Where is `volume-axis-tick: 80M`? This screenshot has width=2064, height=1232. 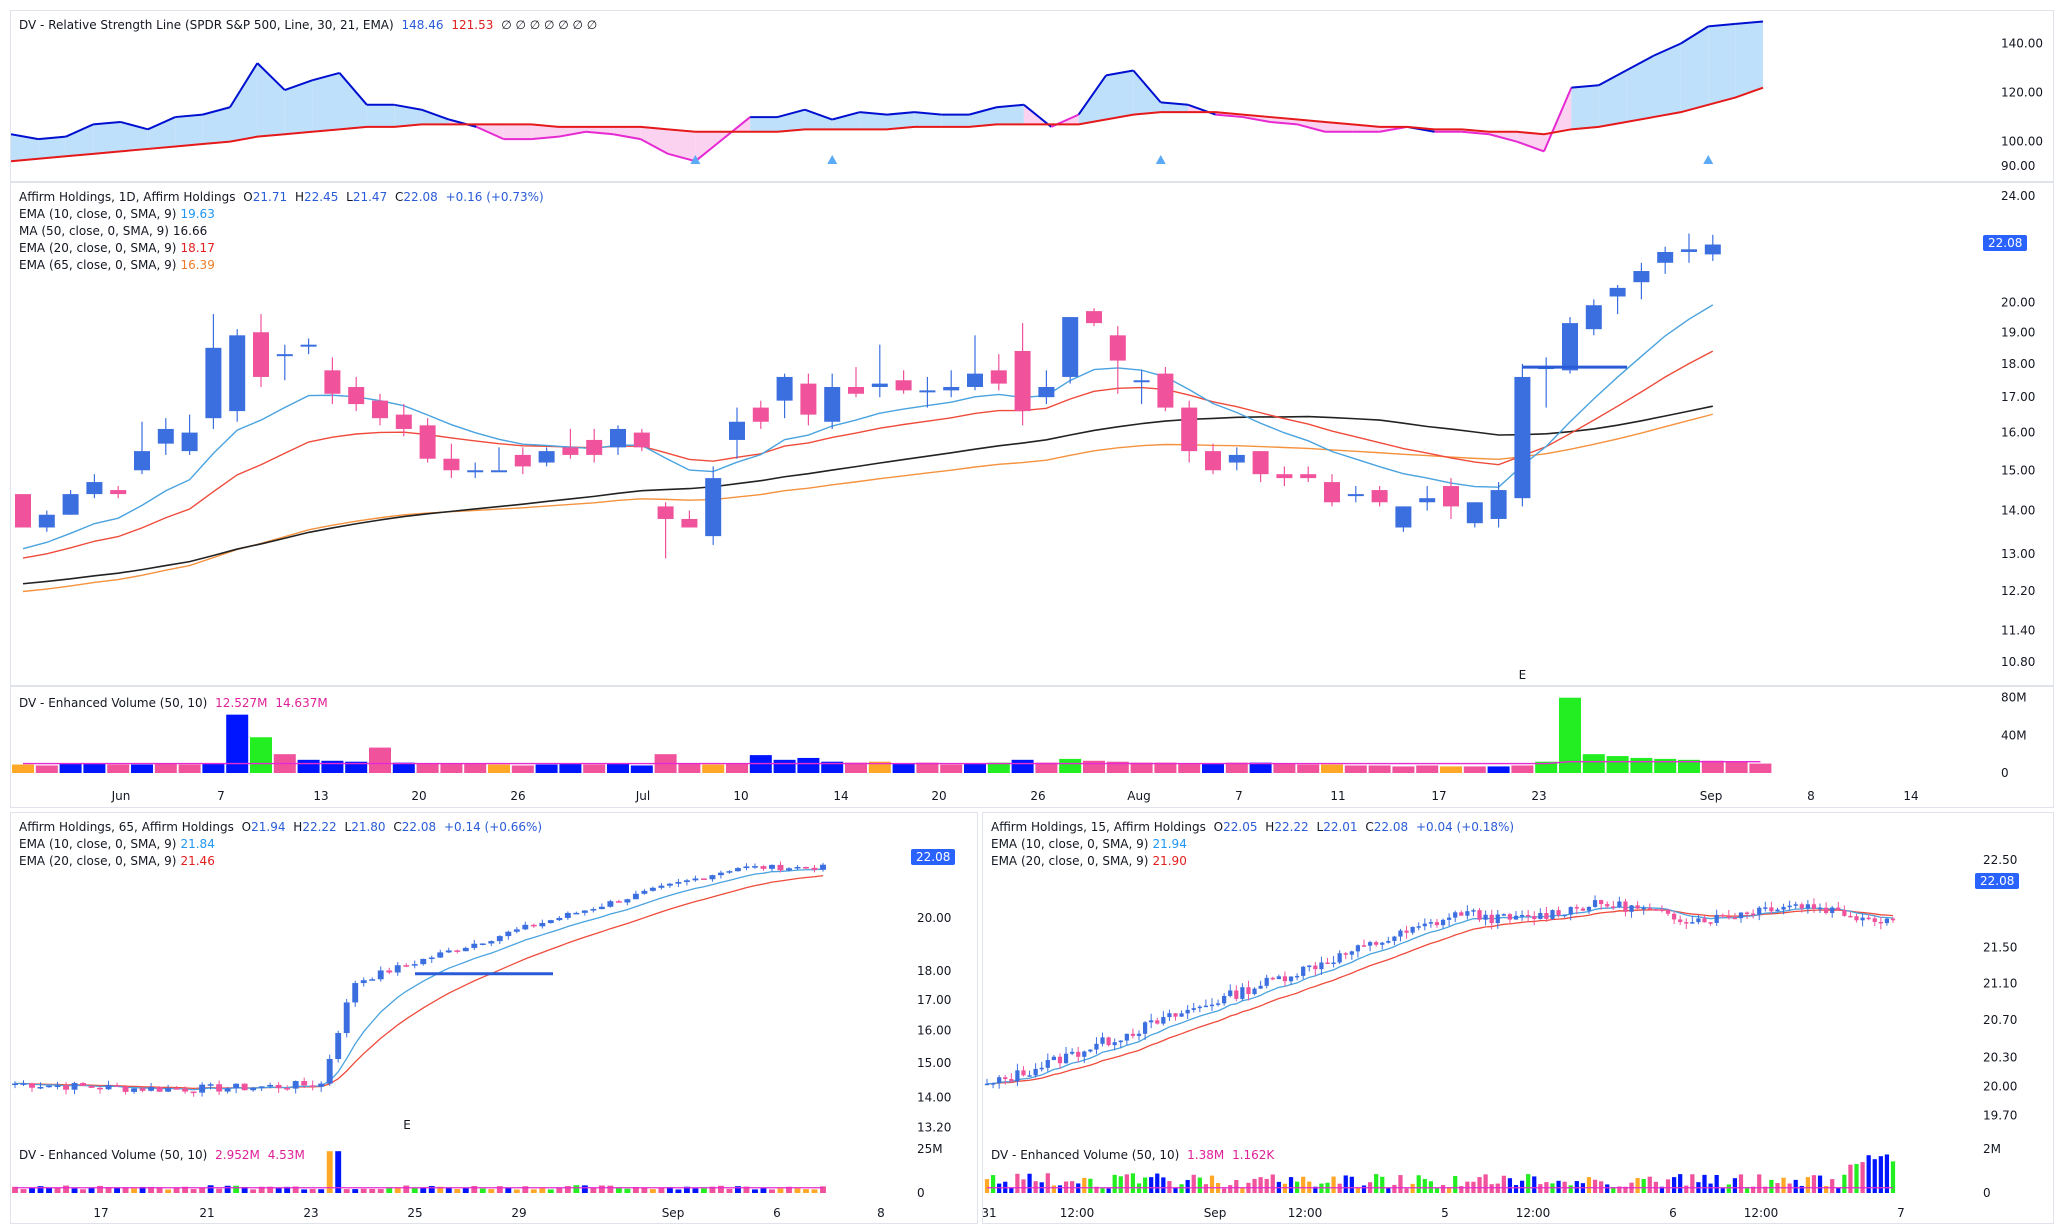 volume-axis-tick: 80M is located at coordinates (2014, 698).